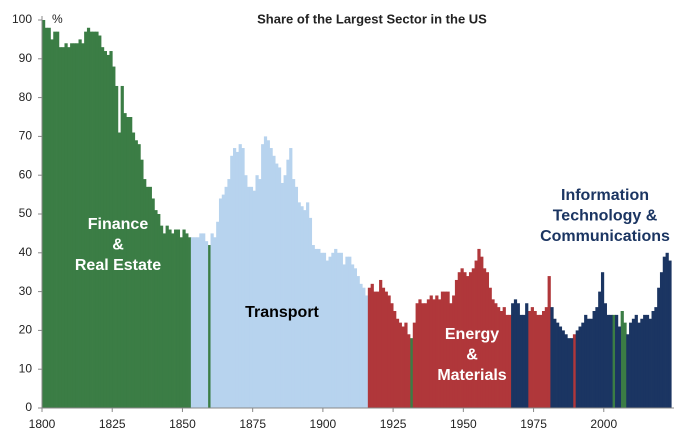  Describe the element at coordinates (603, 424) in the screenshot. I see `x-tick-label: 2000` at that location.